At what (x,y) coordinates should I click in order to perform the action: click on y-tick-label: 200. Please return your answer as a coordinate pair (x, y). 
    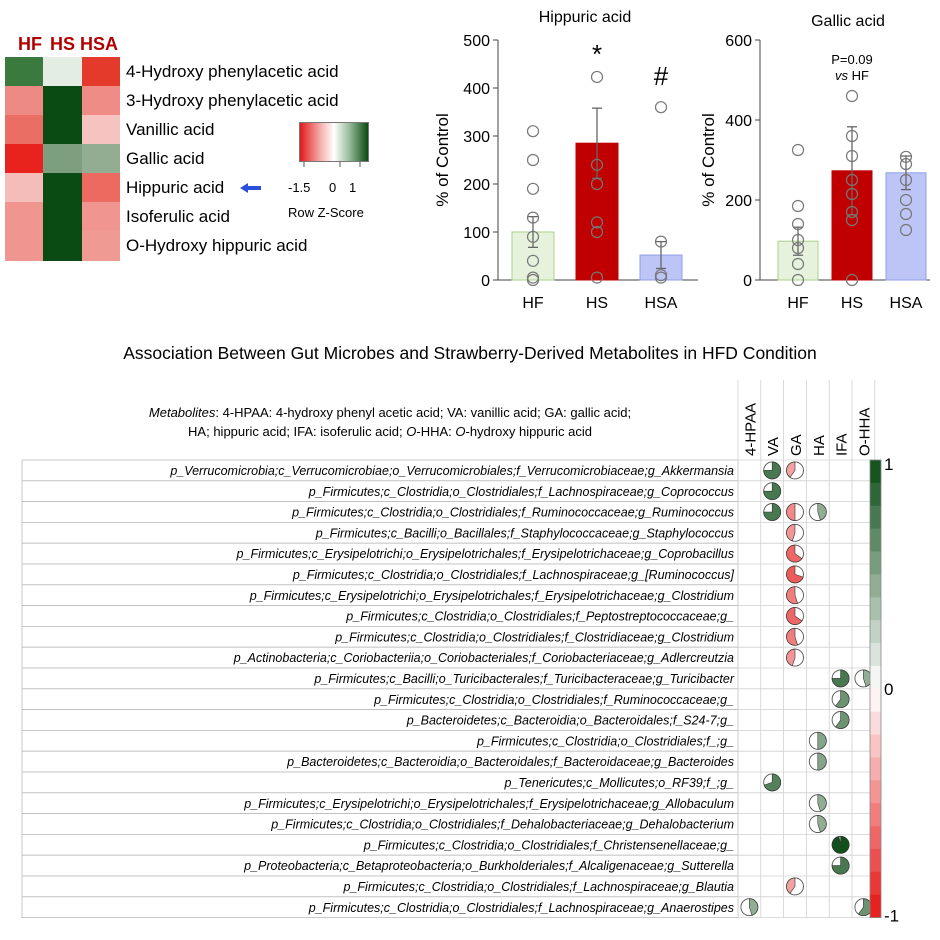
    Looking at the image, I should click on (476, 185).